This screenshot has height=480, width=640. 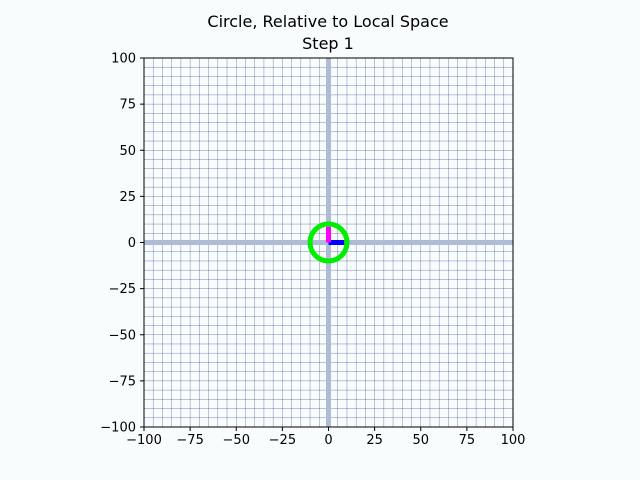 What do you see at coordinates (513, 440) in the screenshot?
I see `x-tick-label: 100` at bounding box center [513, 440].